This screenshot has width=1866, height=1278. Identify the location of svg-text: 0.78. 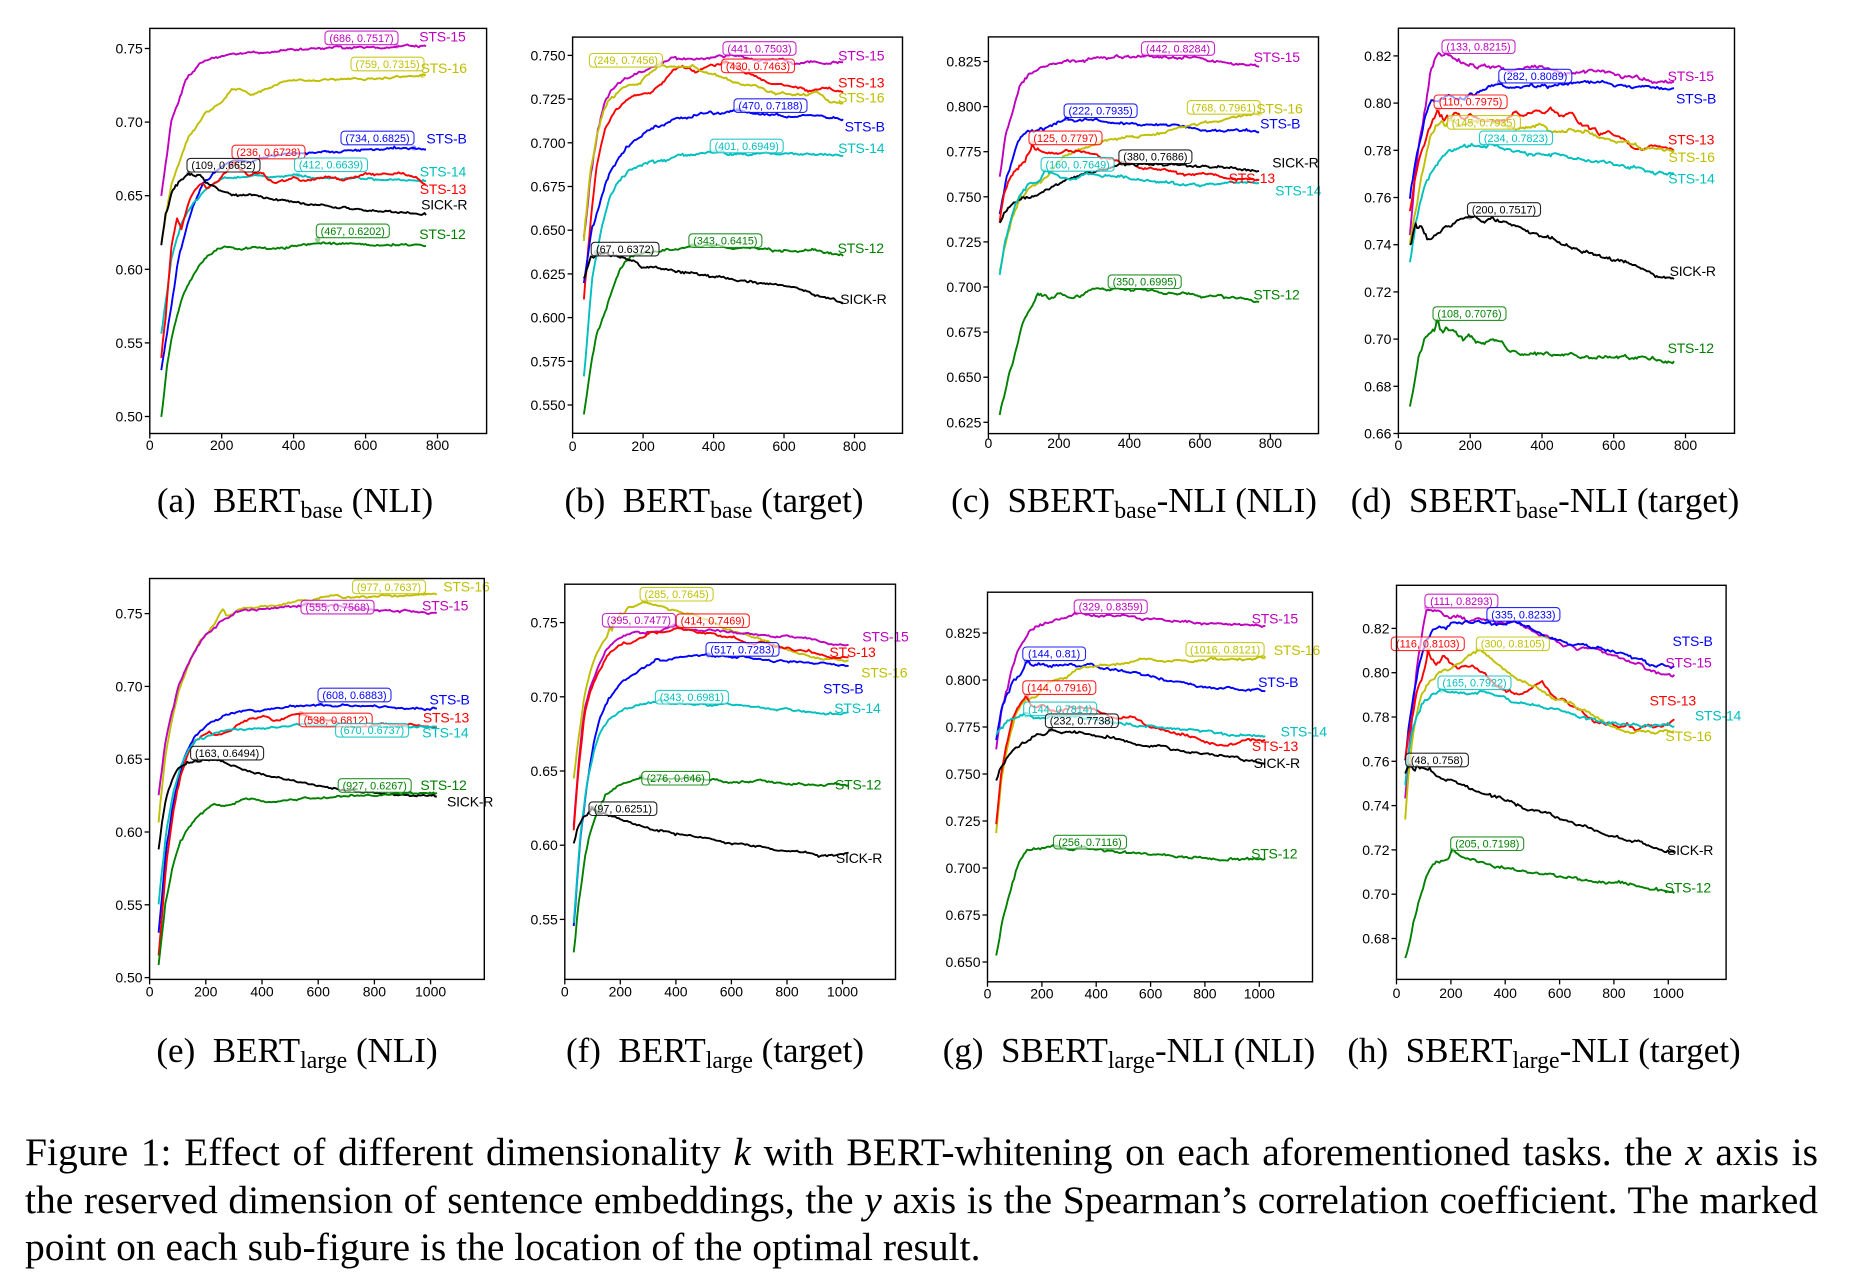
(1377, 150).